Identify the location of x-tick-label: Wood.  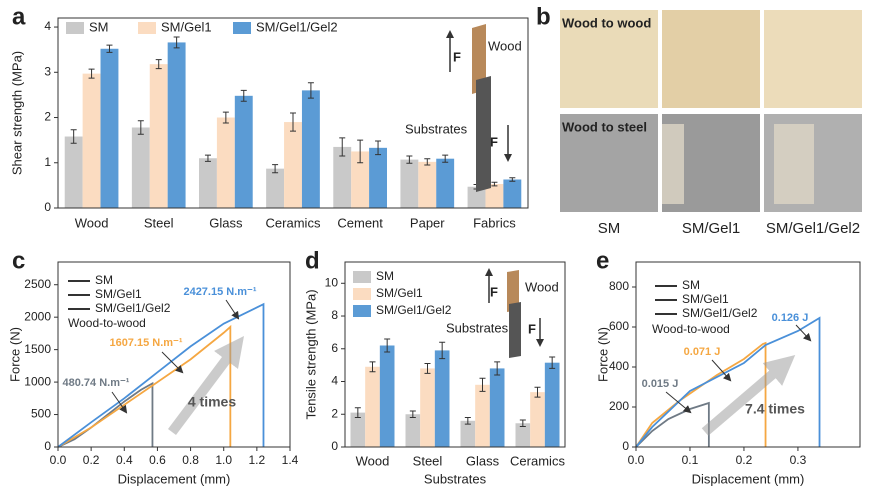
(373, 460).